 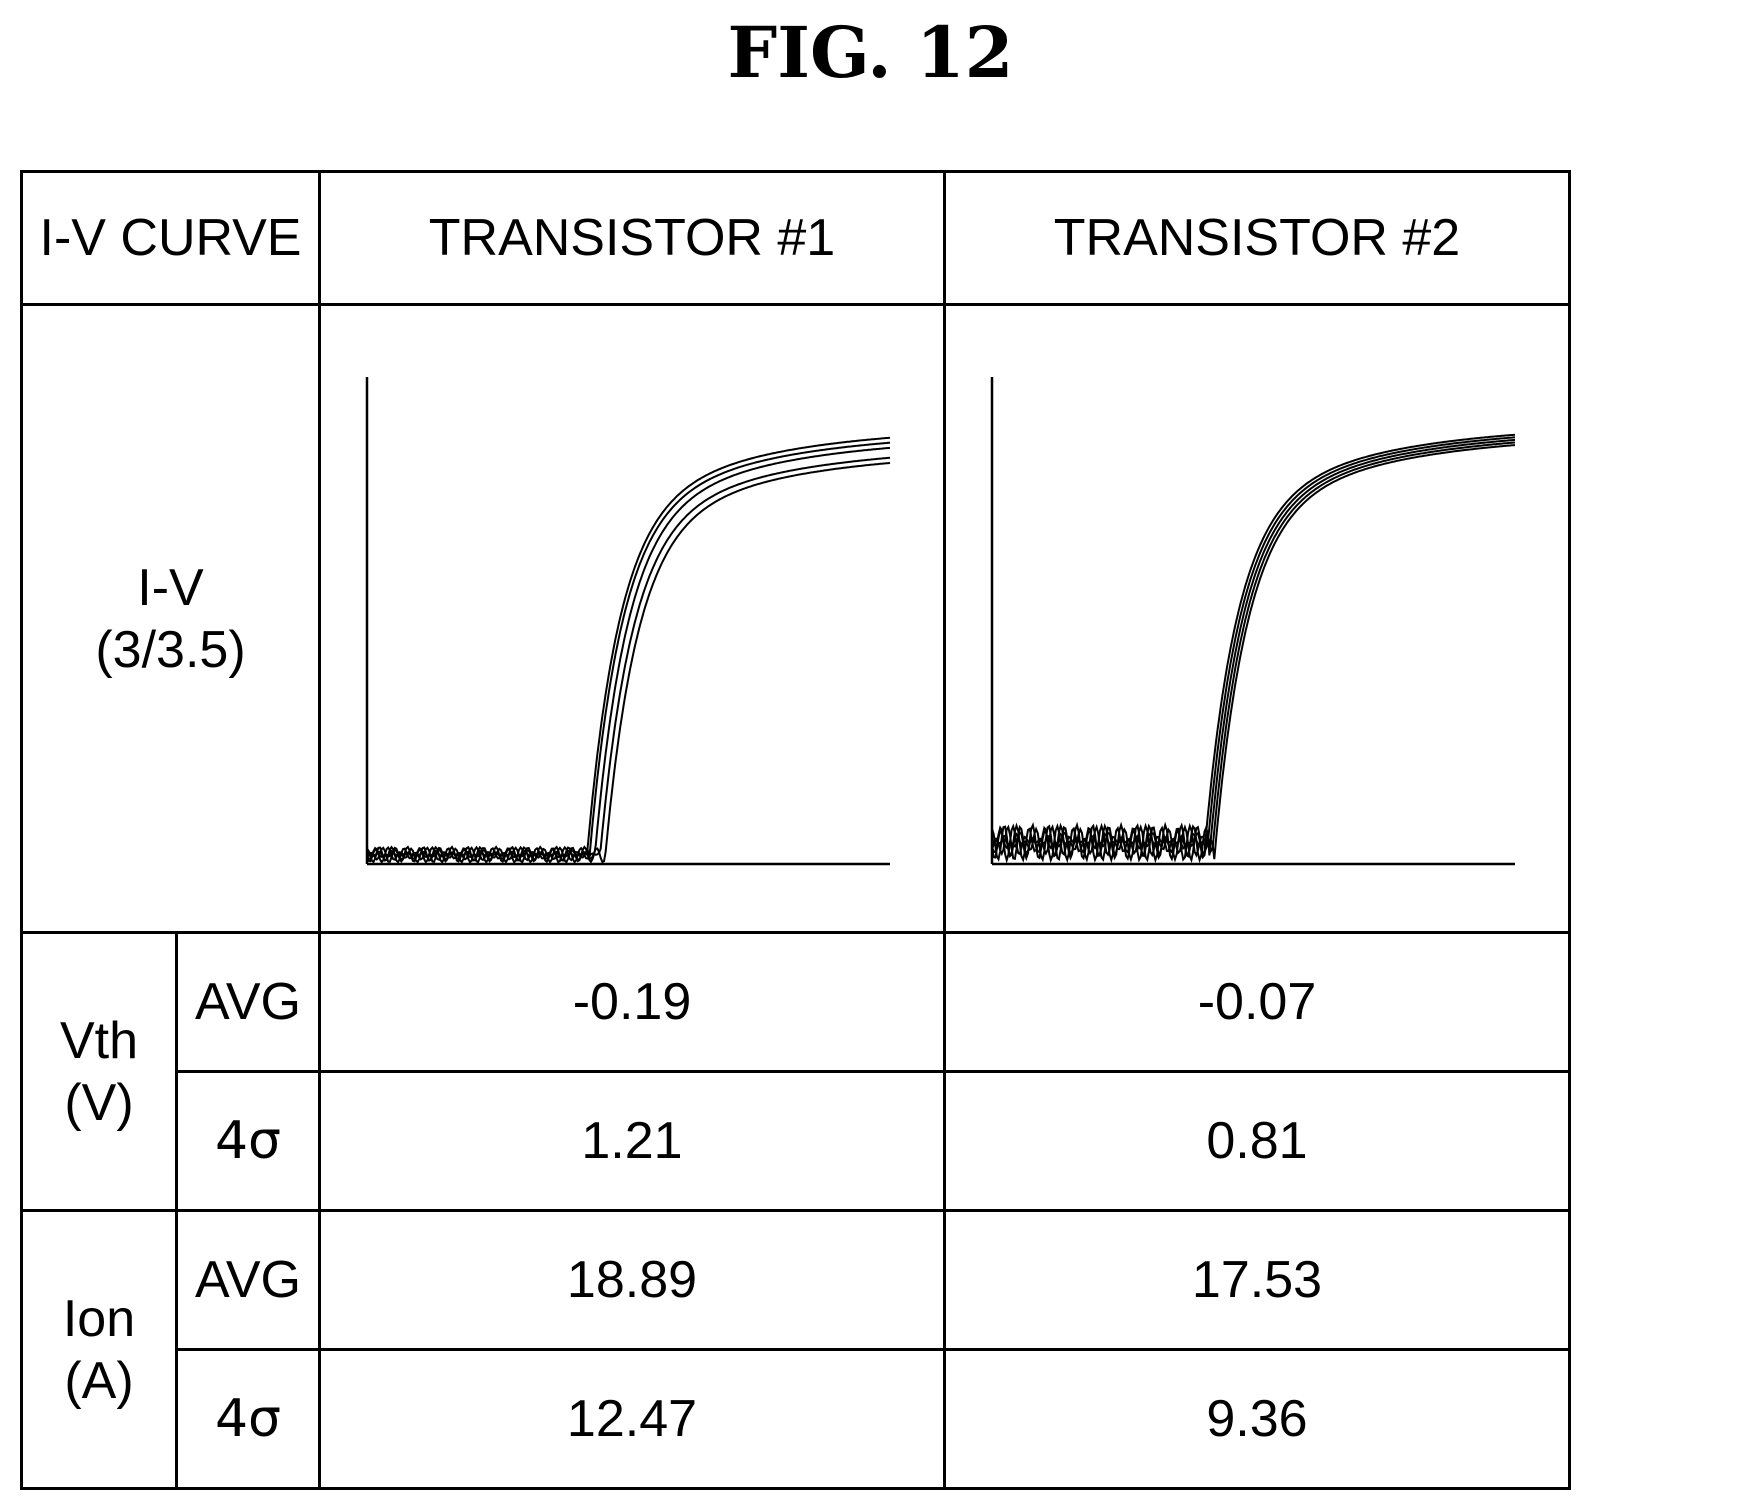 I want to click on vth-avg-transistor-1: -0.19, so click(x=632, y=1002).